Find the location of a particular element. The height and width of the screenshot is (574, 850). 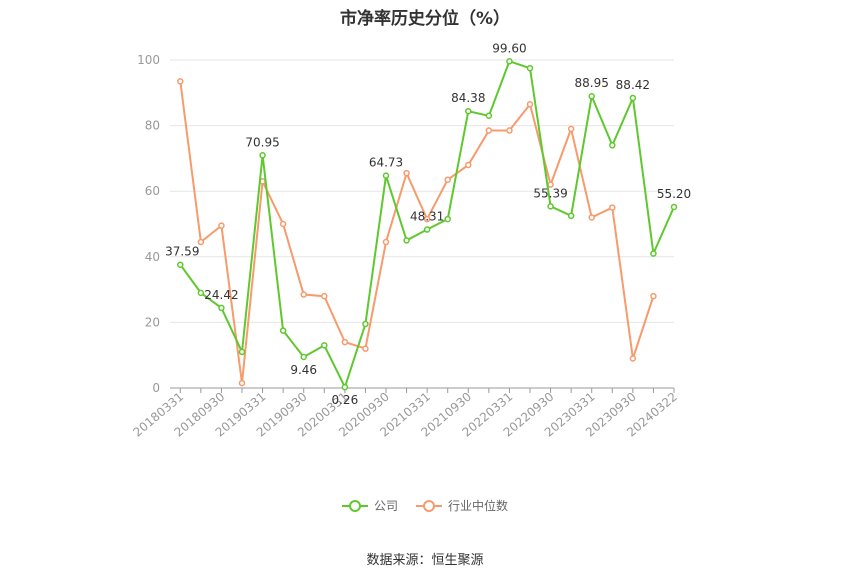

data-label: 48.31 is located at coordinates (427, 217).